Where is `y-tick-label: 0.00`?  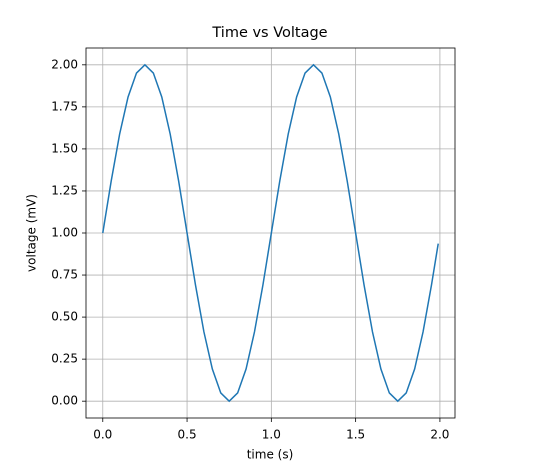 y-tick-label: 0.00 is located at coordinates (64, 401).